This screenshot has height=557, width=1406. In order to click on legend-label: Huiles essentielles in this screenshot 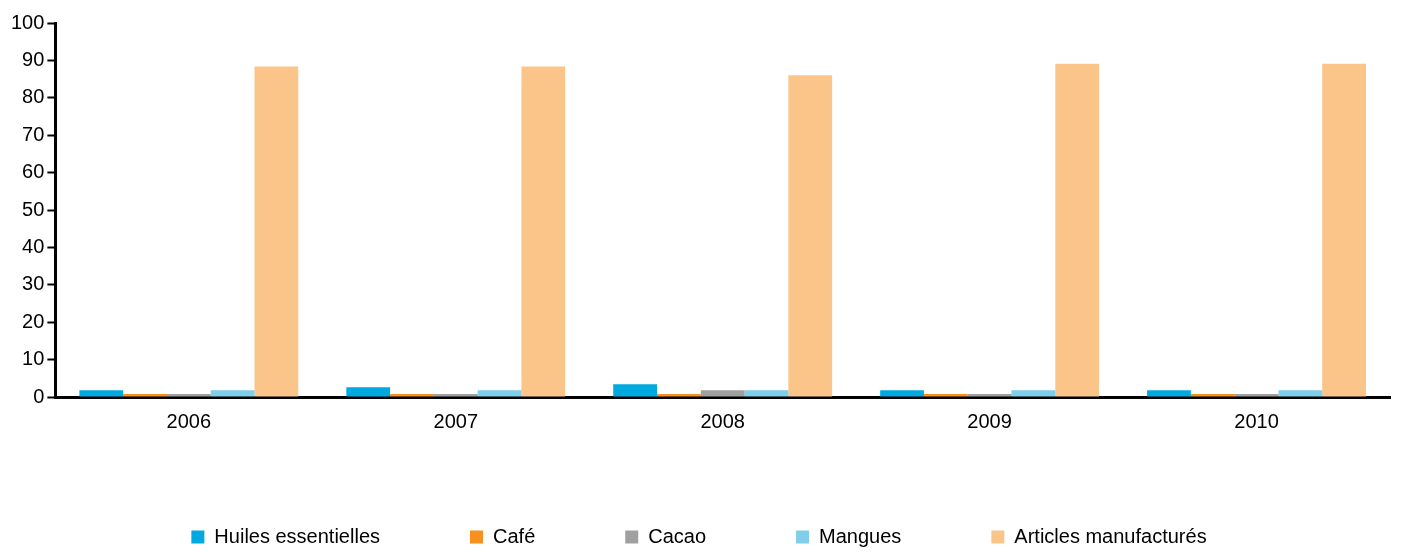, I will do `click(297, 535)`.